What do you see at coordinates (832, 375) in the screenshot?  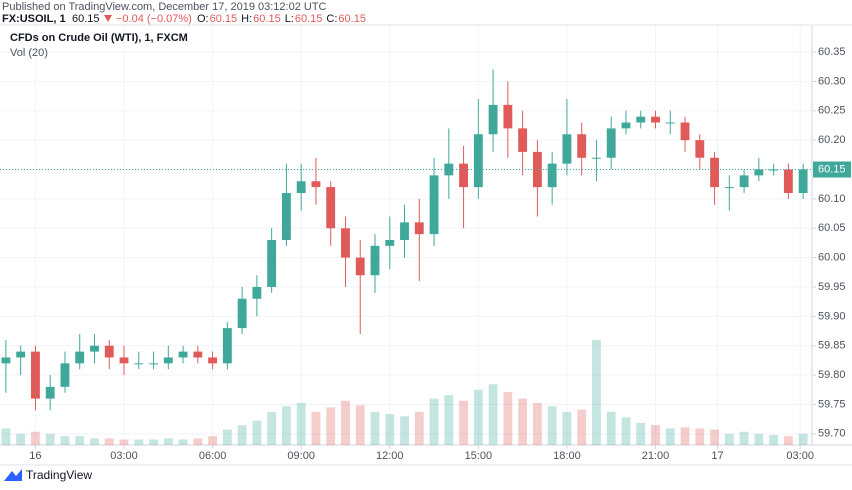 I see `y-tick-label: 59.80` at bounding box center [832, 375].